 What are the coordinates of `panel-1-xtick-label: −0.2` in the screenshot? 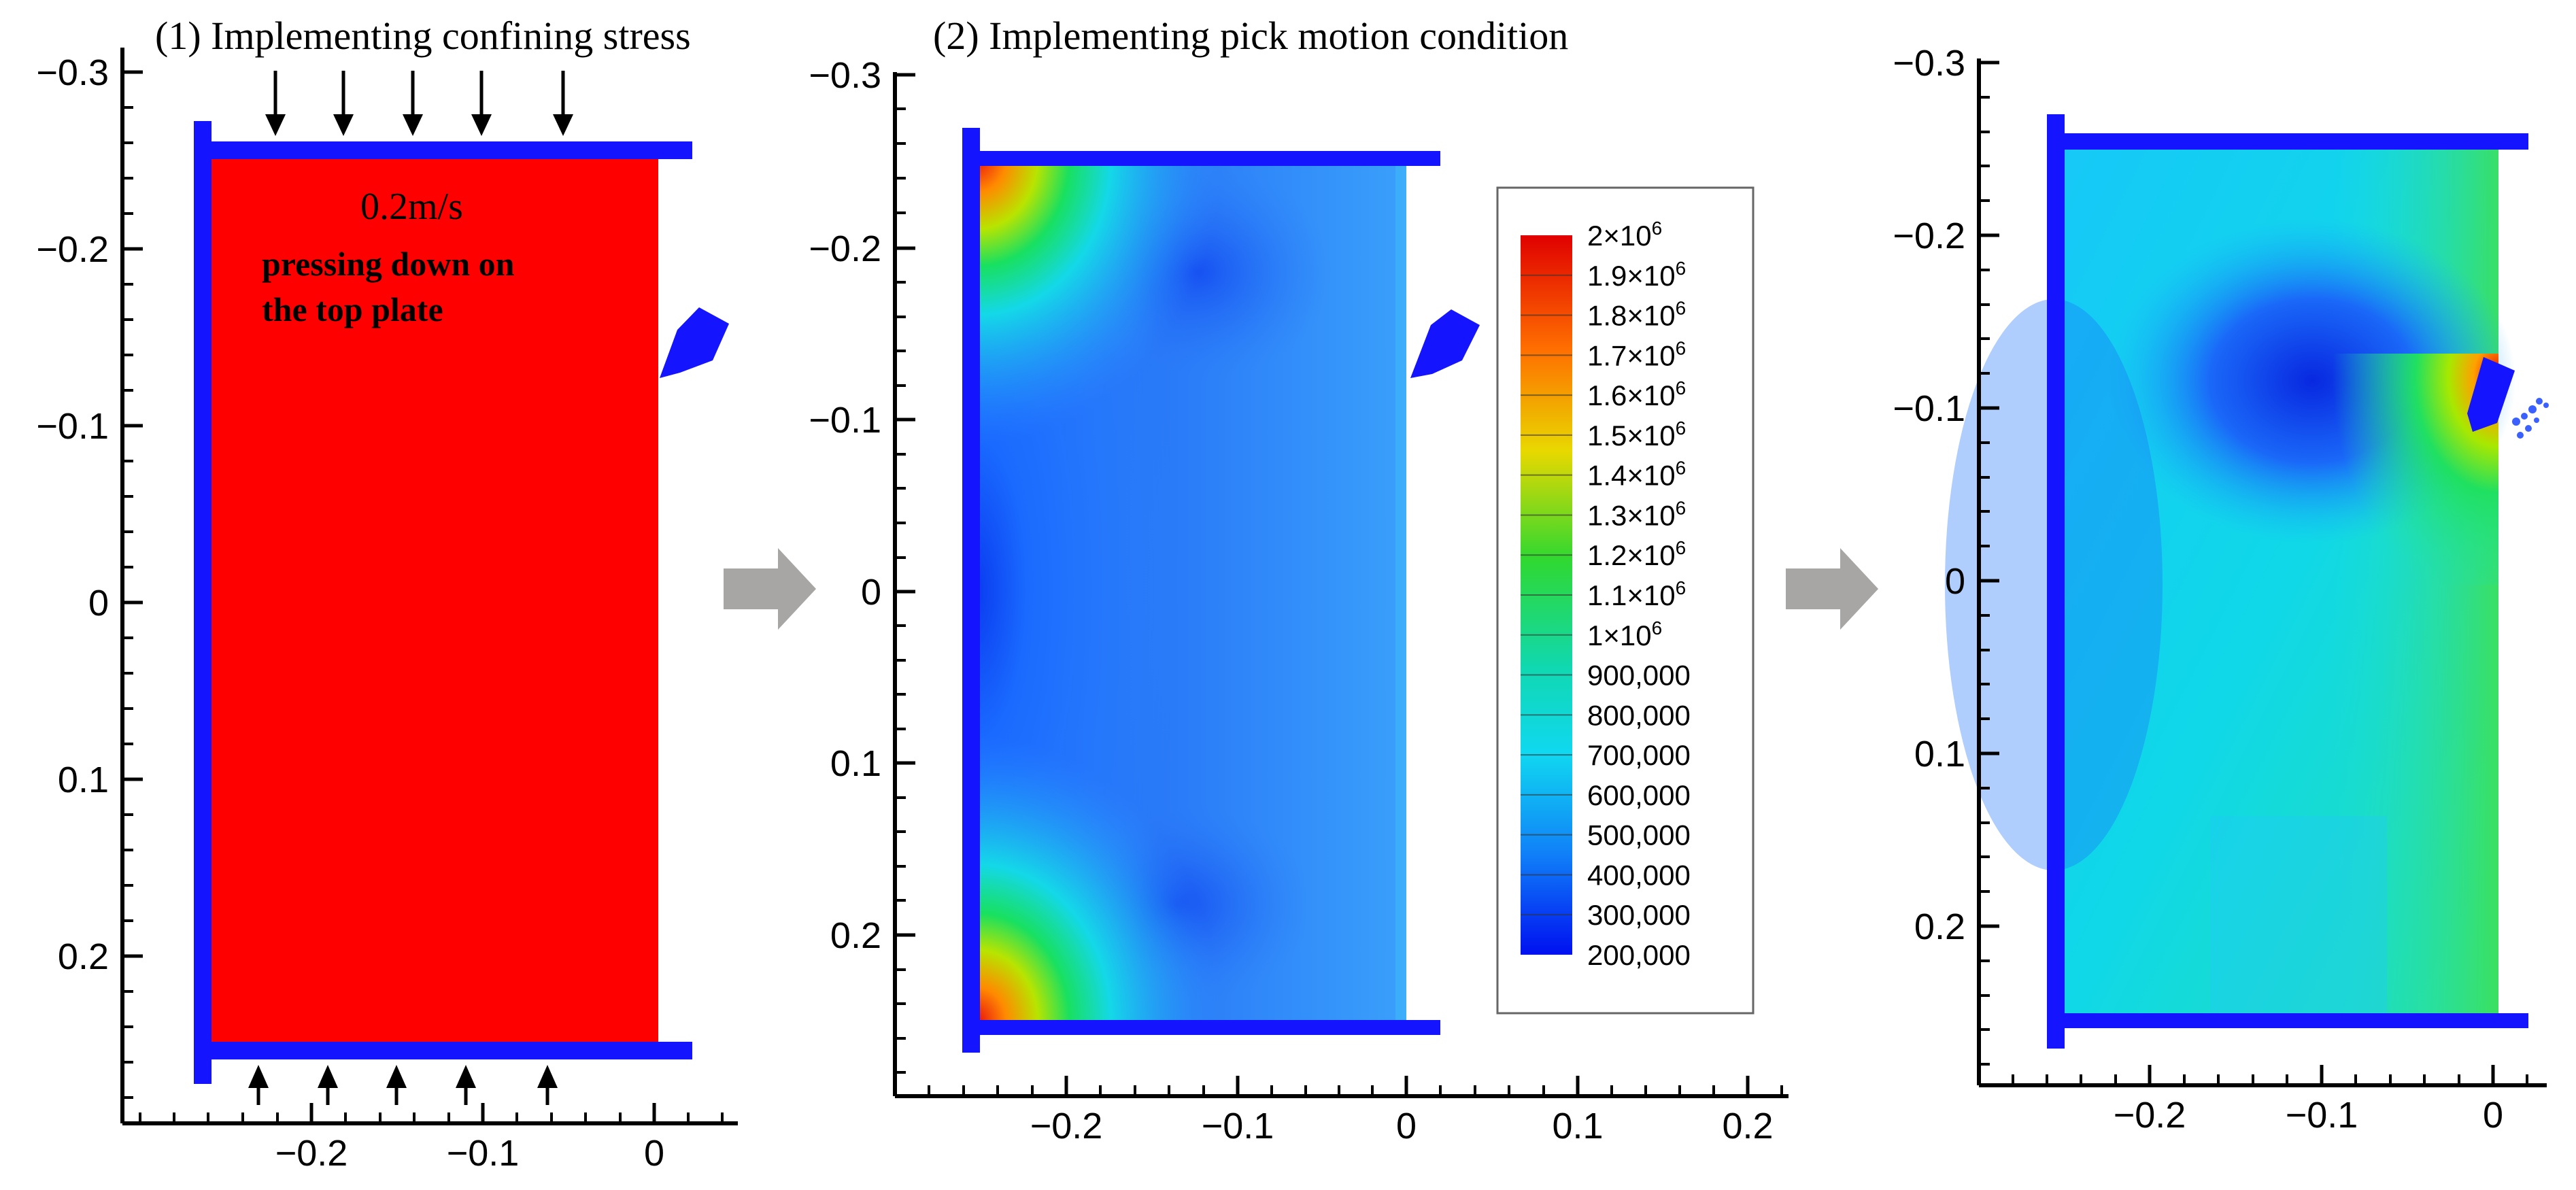 It's located at (311, 1154).